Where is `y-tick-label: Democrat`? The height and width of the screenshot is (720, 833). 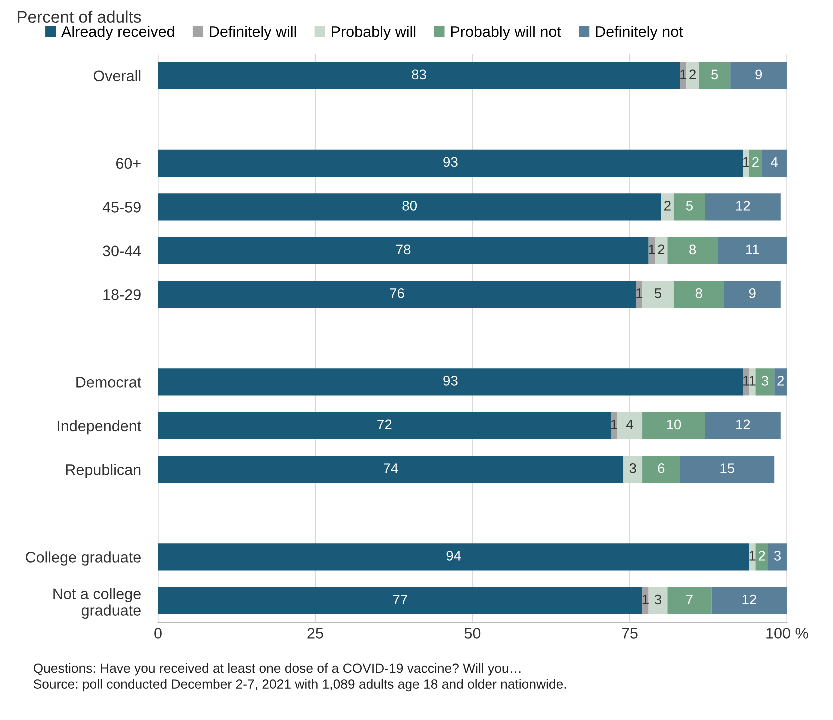
y-tick-label: Democrat is located at coordinates (109, 382).